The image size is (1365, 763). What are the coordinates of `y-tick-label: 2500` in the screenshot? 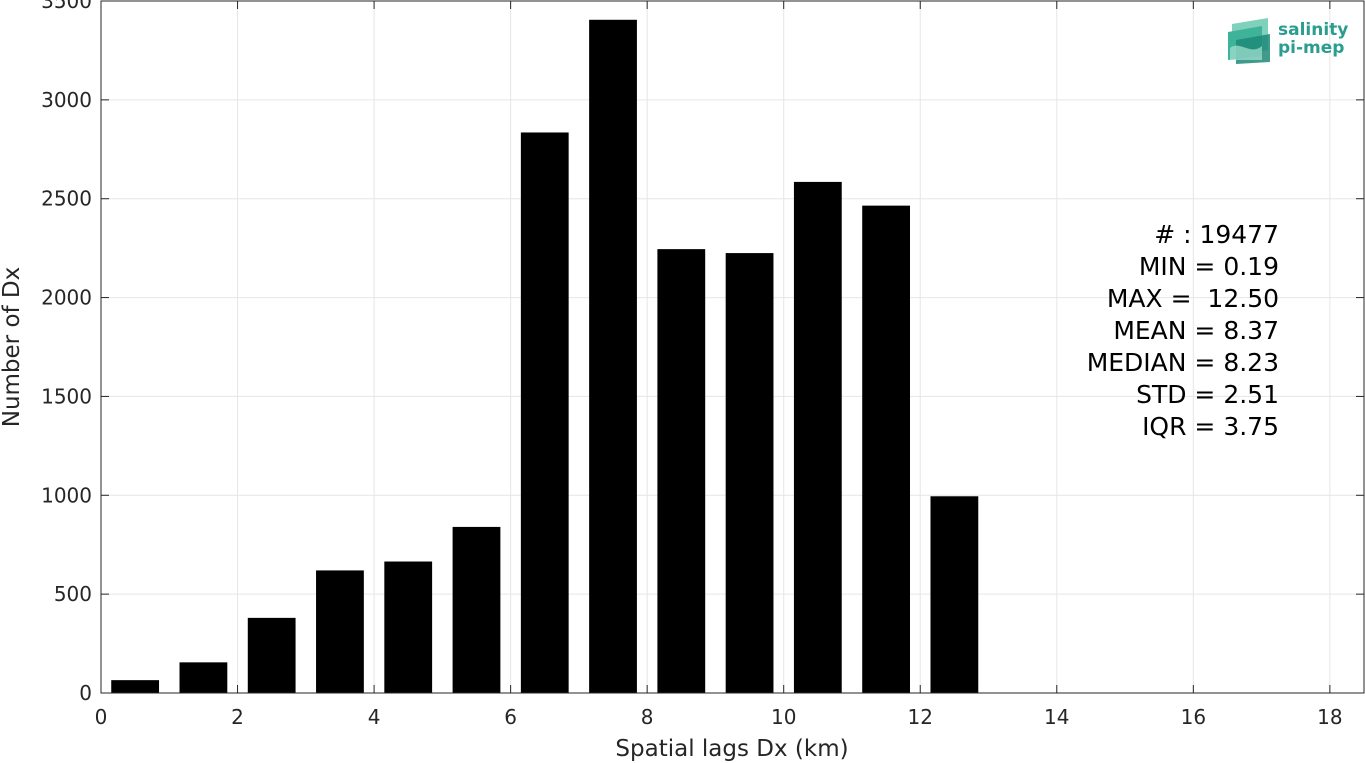 It's located at (66, 199).